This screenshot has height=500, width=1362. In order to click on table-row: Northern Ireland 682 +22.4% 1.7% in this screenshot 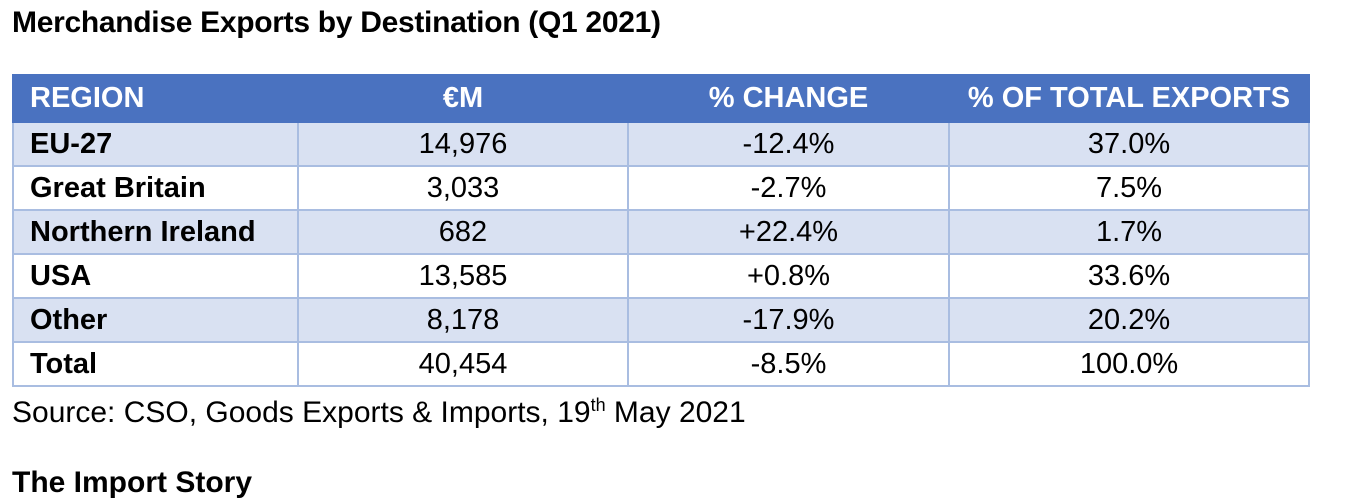, I will do `click(661, 232)`.